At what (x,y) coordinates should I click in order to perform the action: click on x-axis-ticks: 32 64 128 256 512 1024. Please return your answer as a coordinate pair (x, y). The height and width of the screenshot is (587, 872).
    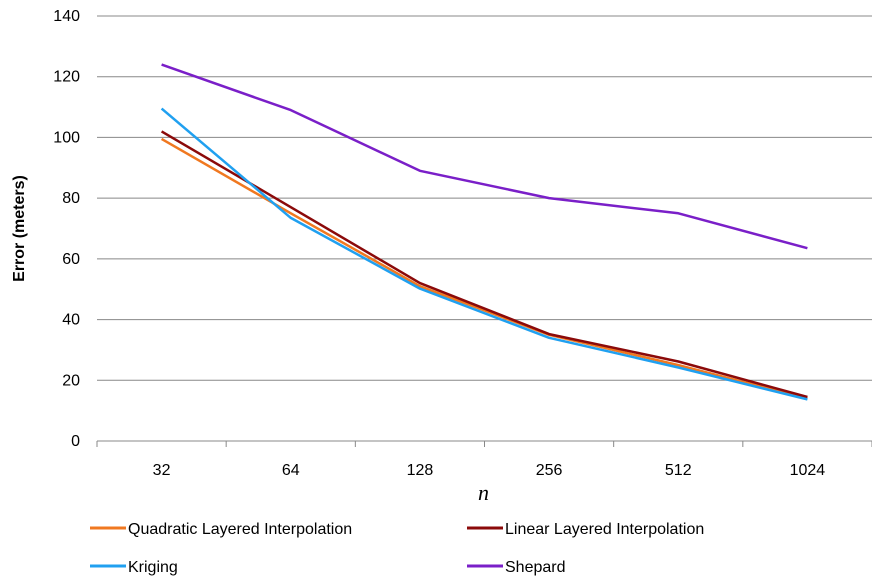
    Looking at the image, I should click on (489, 470).